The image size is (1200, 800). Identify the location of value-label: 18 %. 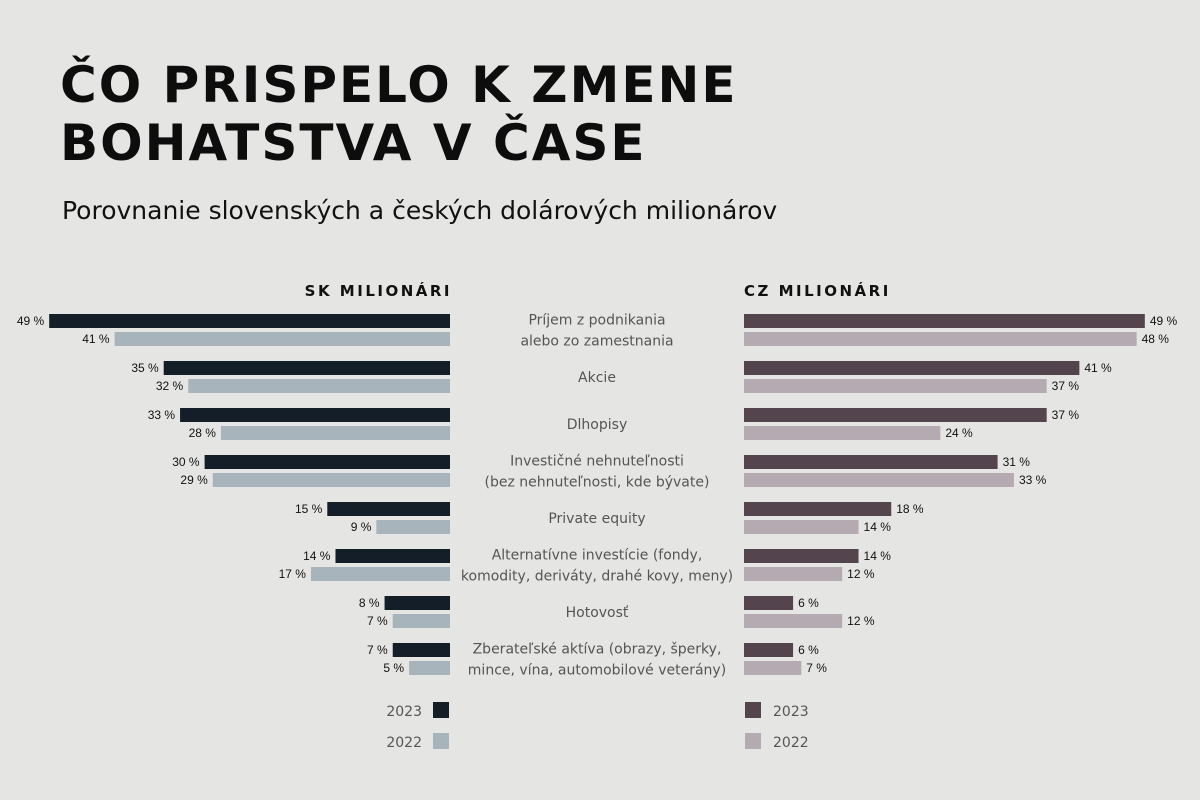
(910, 509).